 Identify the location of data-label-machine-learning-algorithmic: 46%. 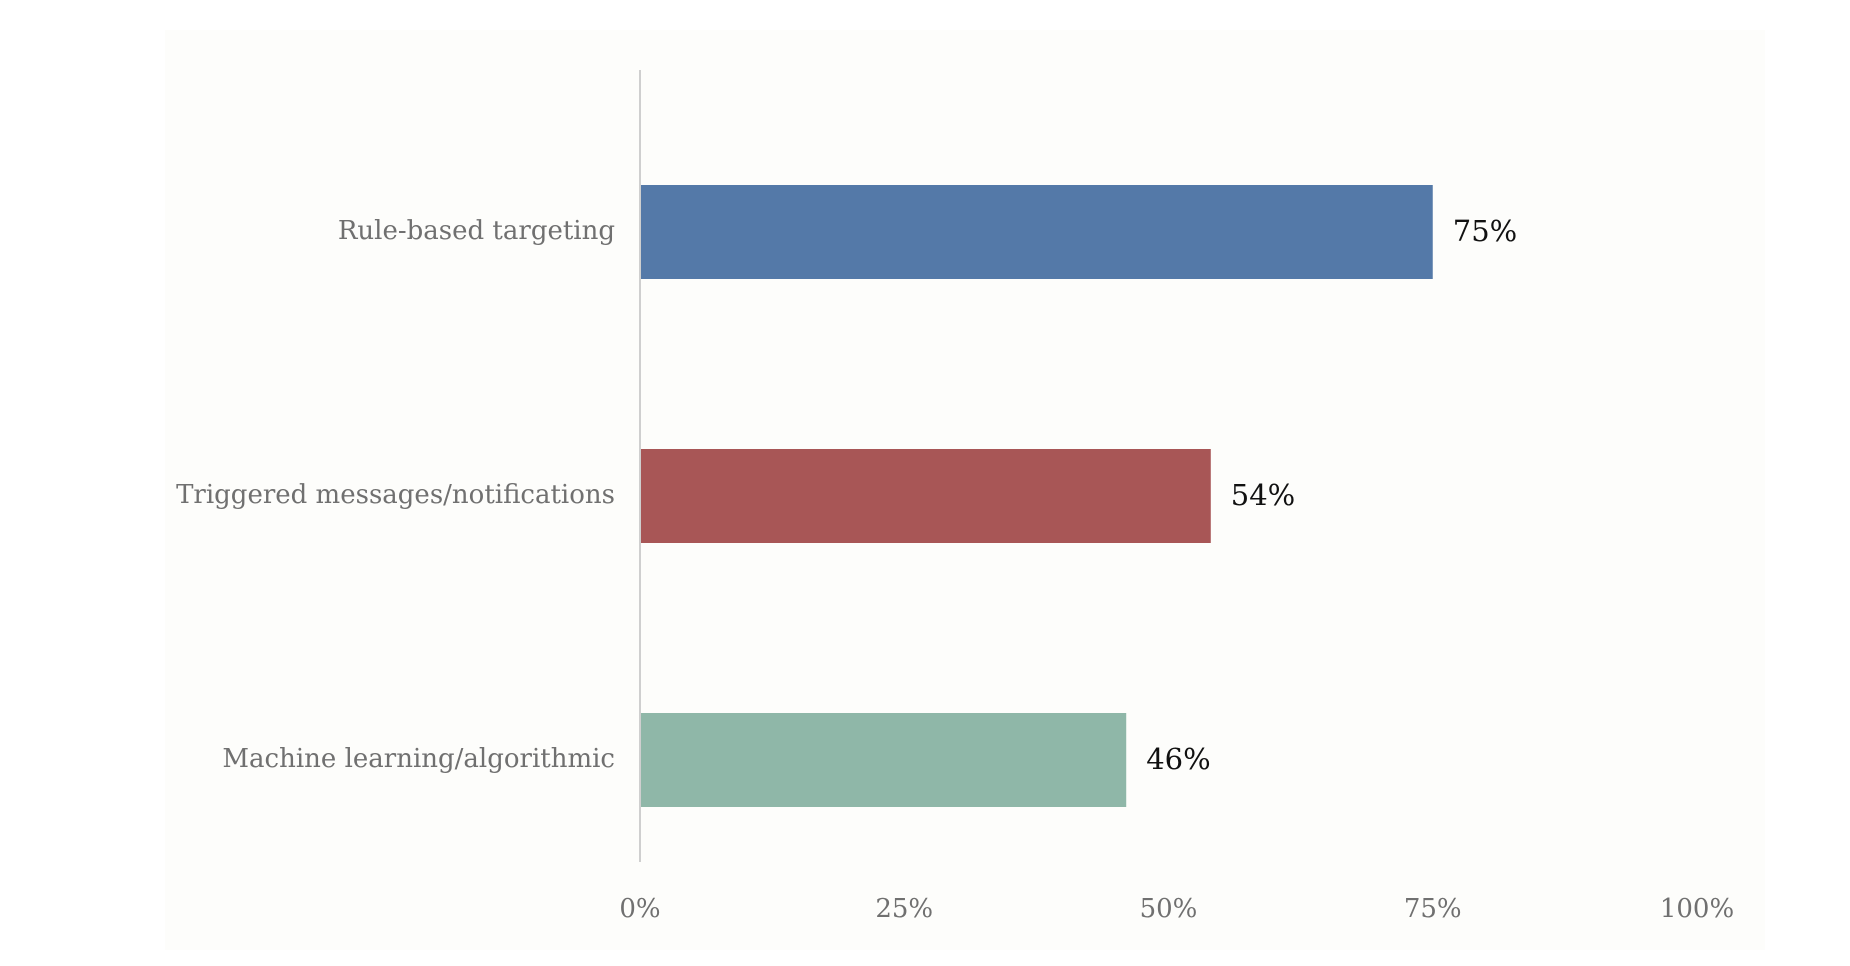
(1178, 759).